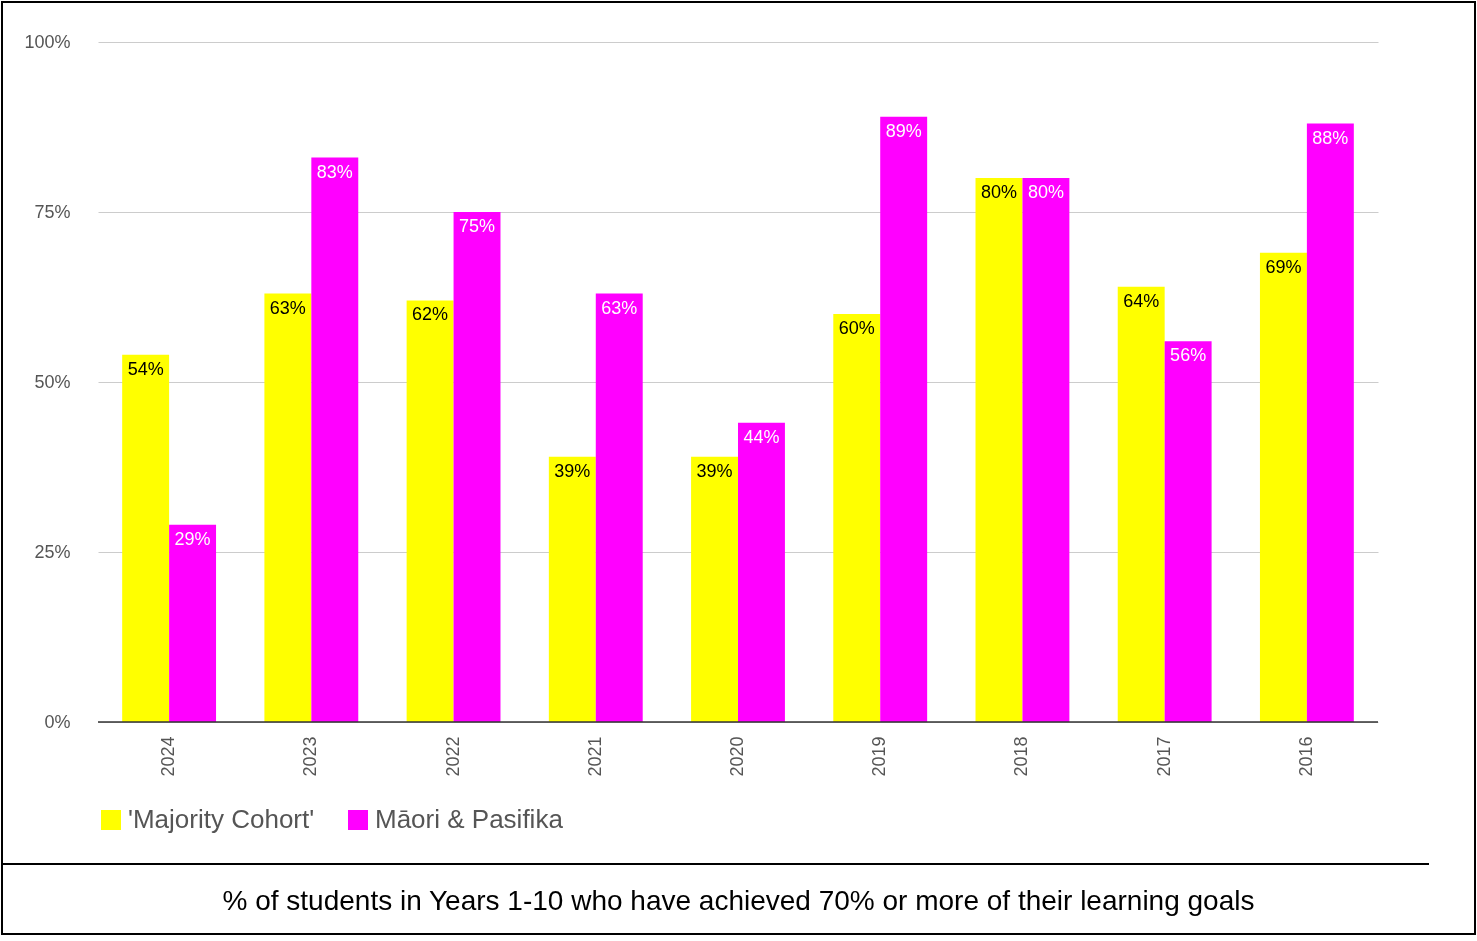  What do you see at coordinates (594, 756) in the screenshot?
I see `x-tick-label: 2021` at bounding box center [594, 756].